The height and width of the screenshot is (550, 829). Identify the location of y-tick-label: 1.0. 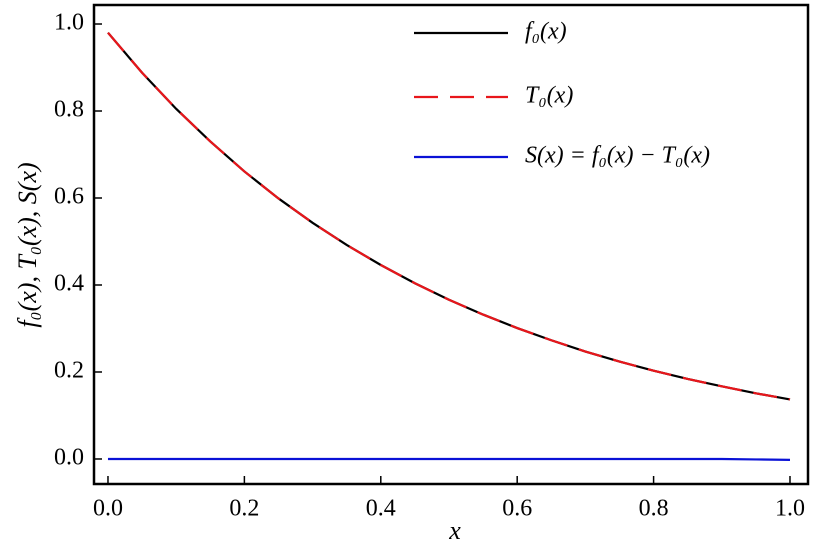
(69, 23).